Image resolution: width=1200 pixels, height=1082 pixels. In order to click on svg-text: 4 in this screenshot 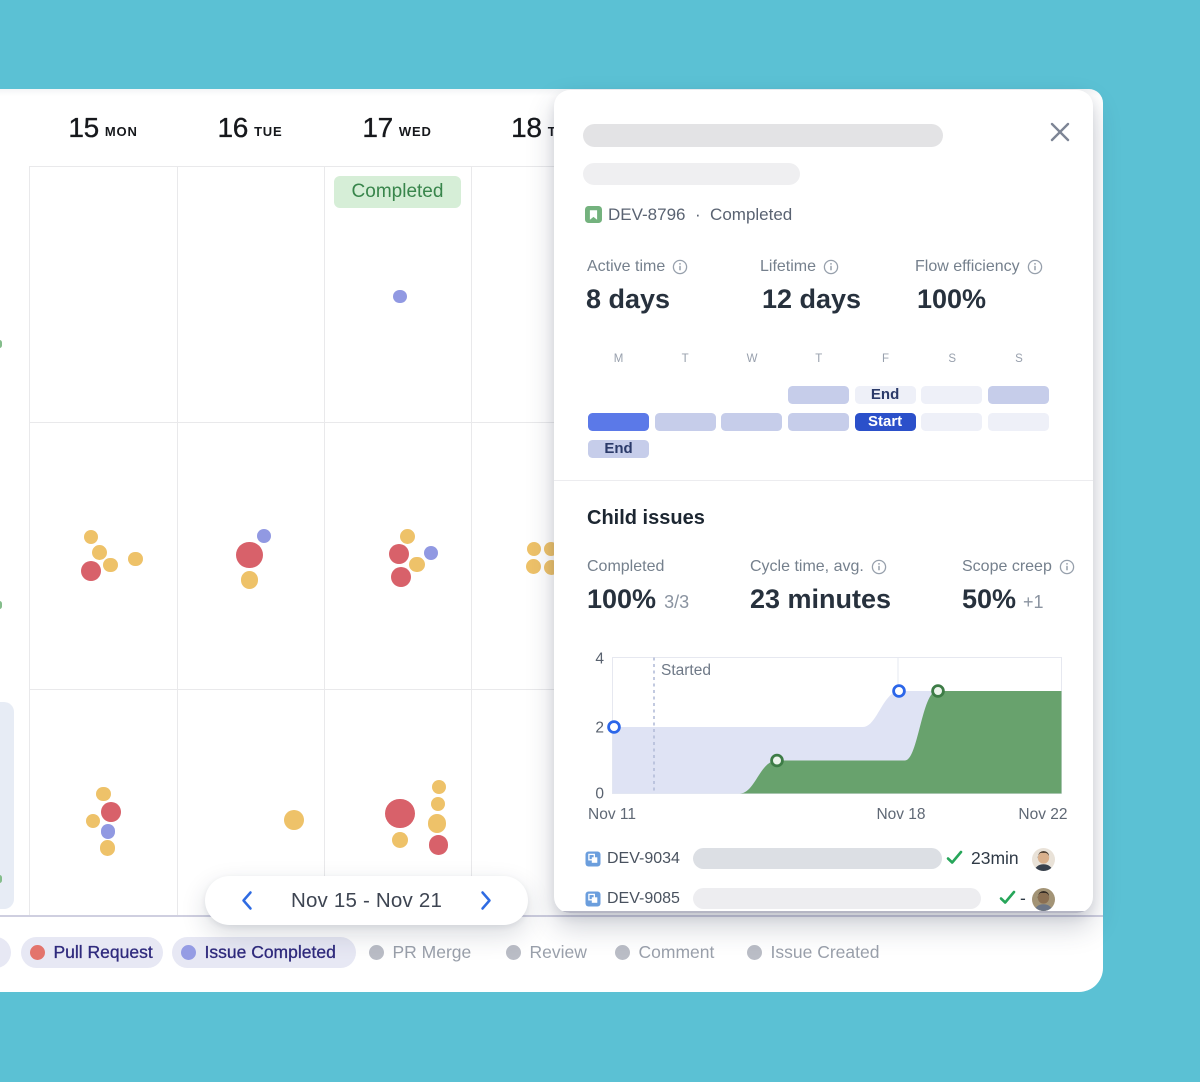, I will do `click(599, 659)`.